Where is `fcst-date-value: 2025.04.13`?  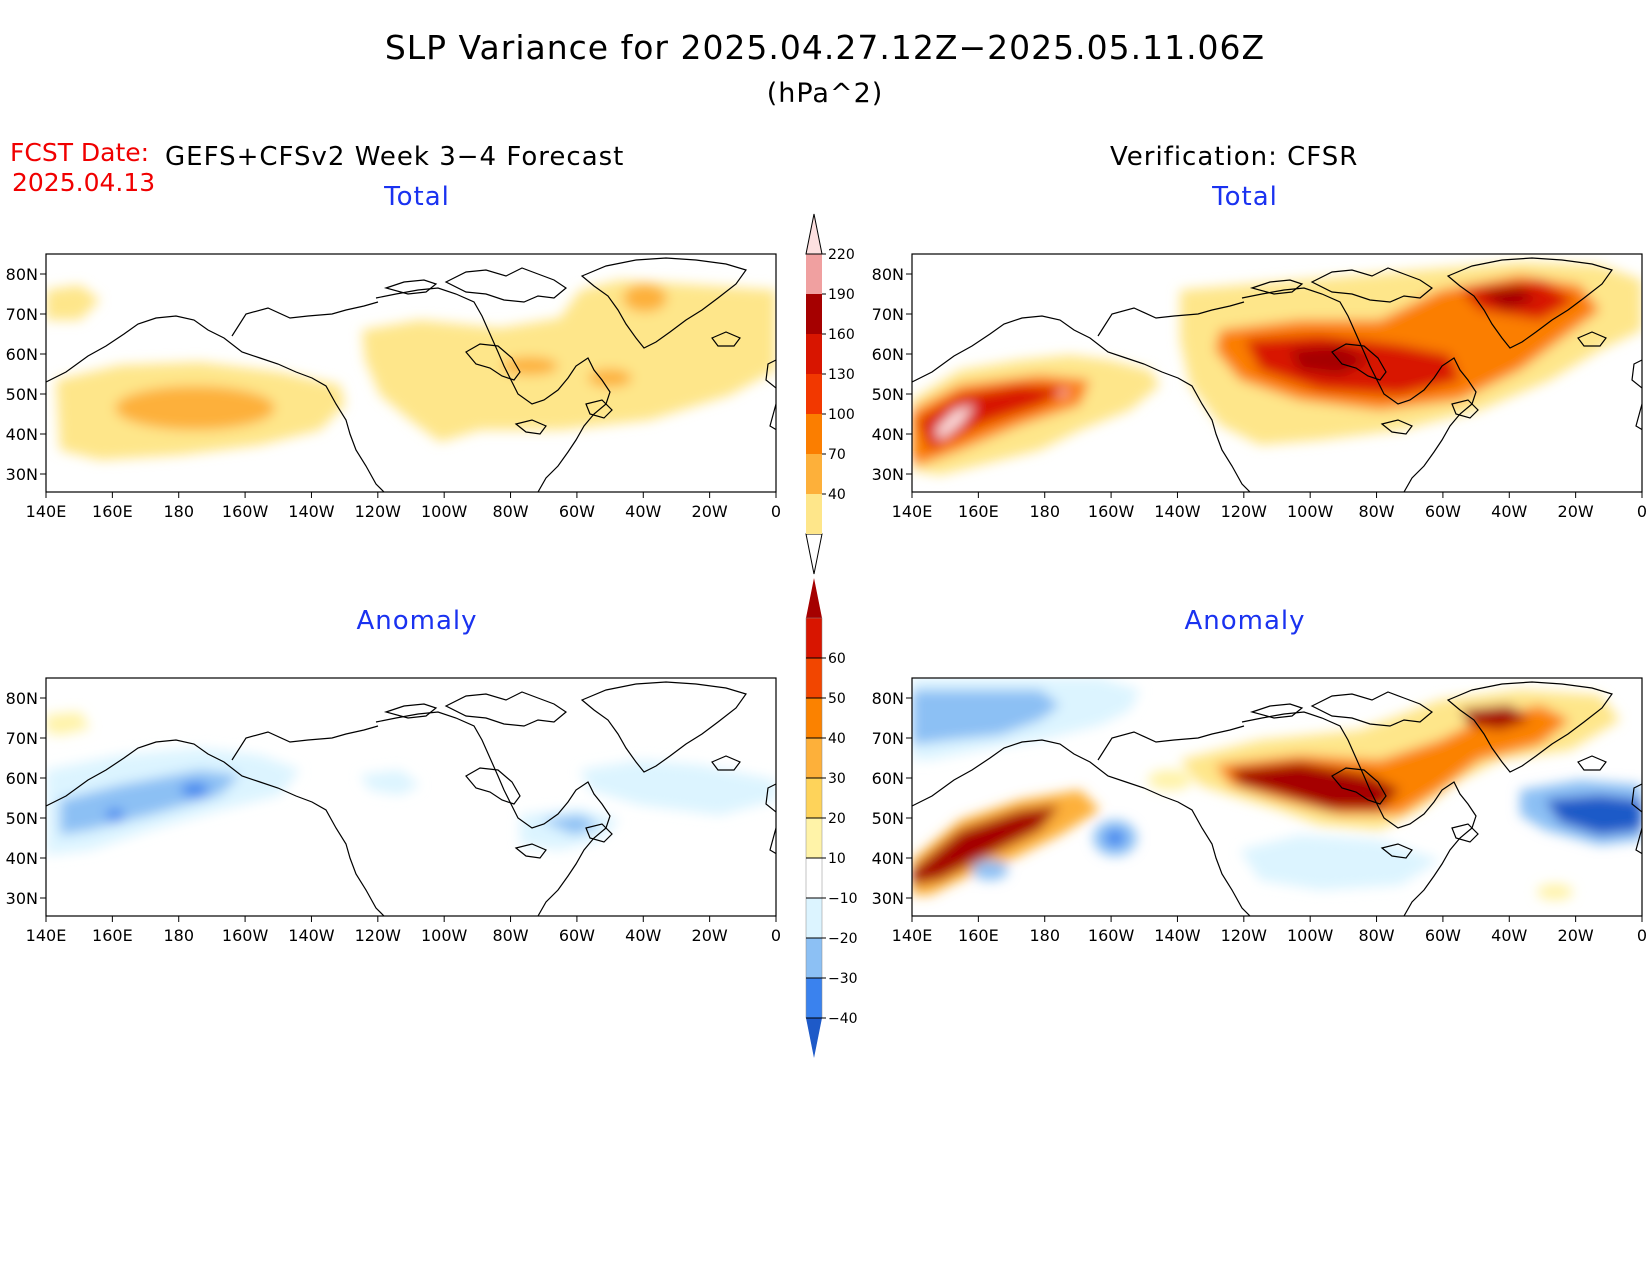
fcst-date-value: 2025.04.13 is located at coordinates (84, 182).